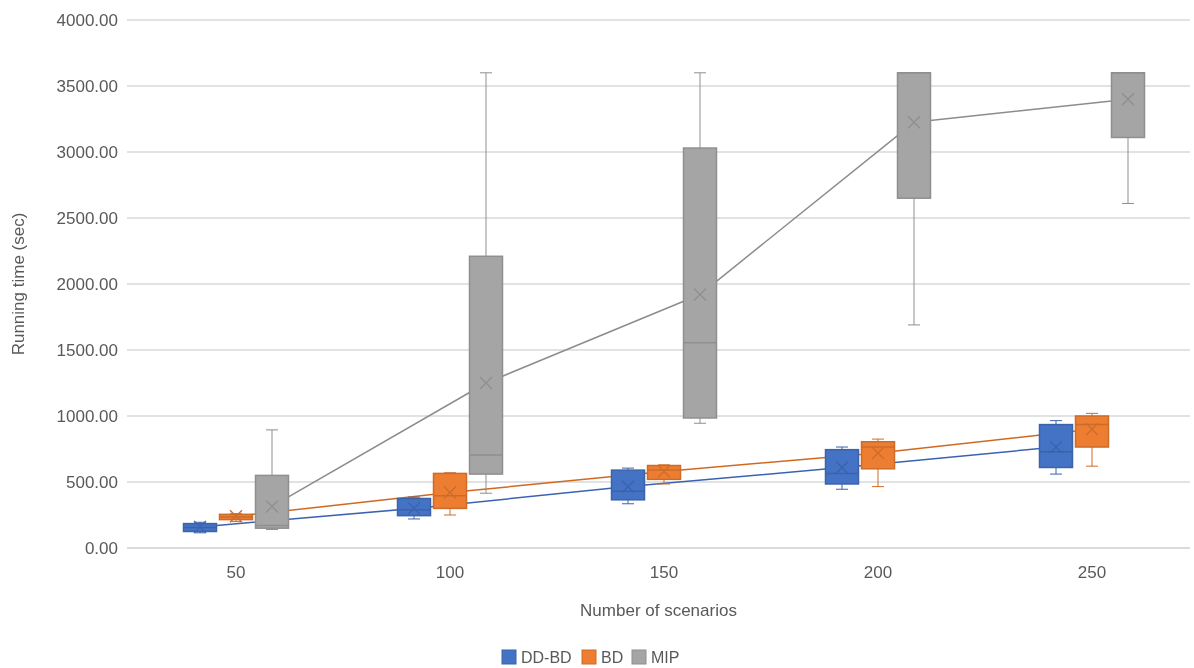  Describe the element at coordinates (665, 657) in the screenshot. I see `legend-label: MIP` at that location.